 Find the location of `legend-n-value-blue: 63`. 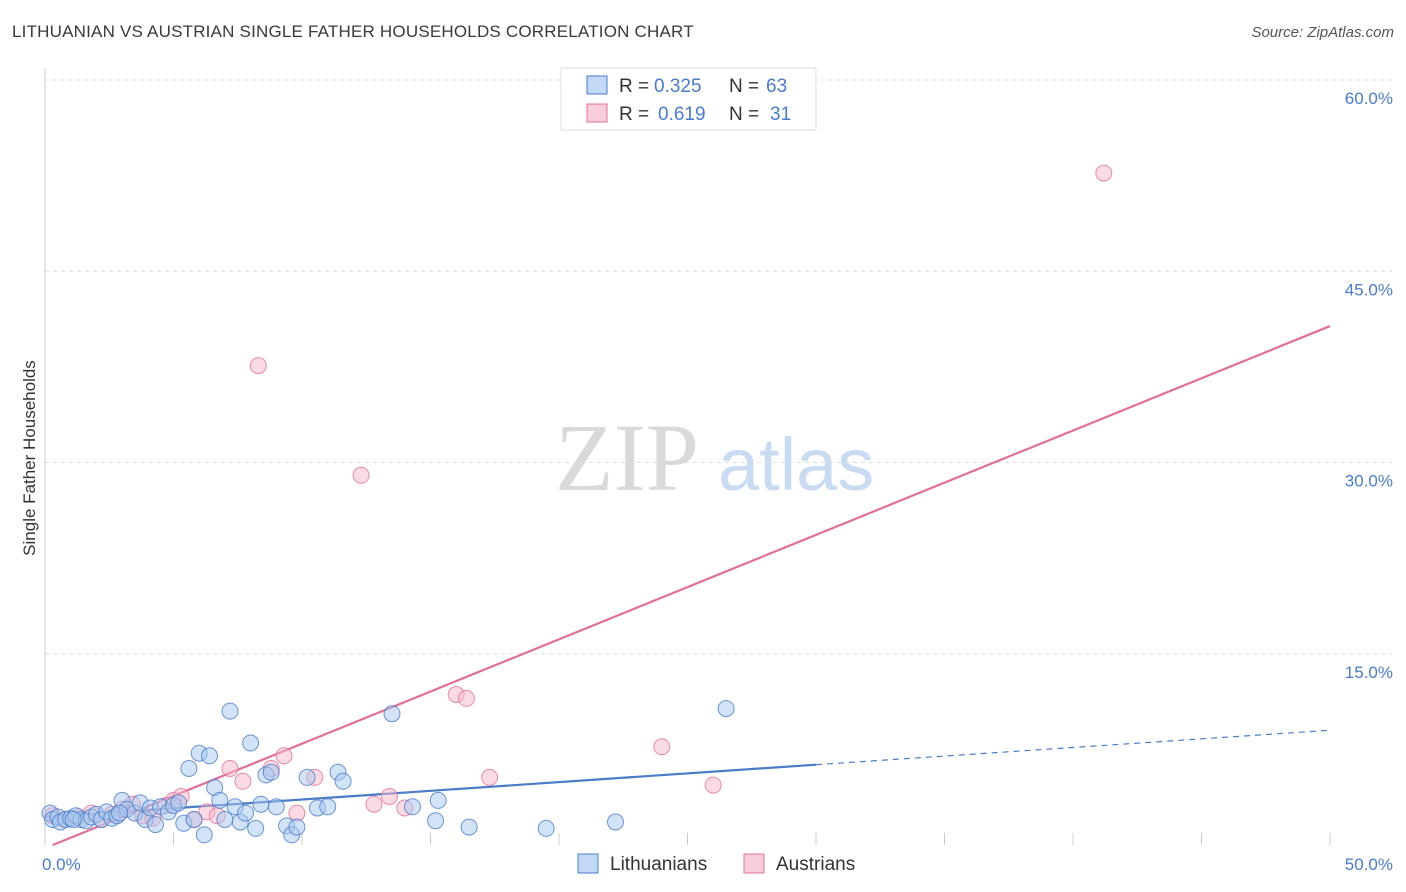

legend-n-value-blue: 63 is located at coordinates (776, 86).